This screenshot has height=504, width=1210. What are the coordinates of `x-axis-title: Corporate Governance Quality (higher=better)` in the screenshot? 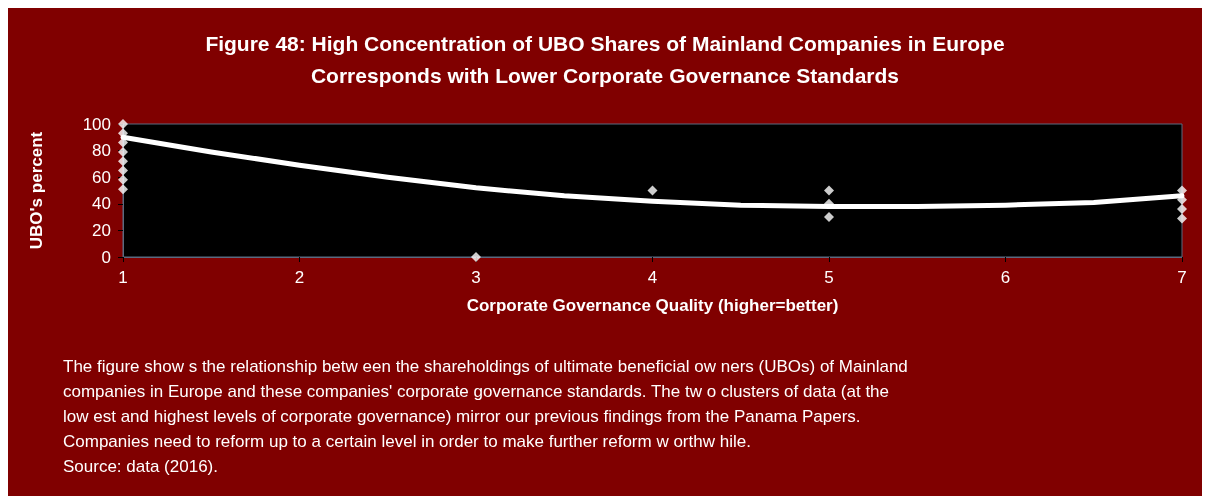 It's located at (652, 305).